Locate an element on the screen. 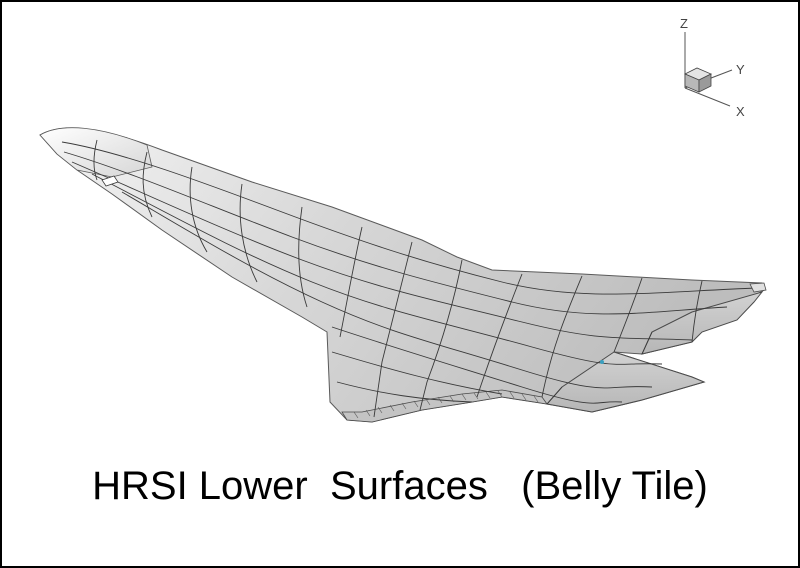 The width and height of the screenshot is (800, 568). figure-caption: HRSI Lower Surfaces (Belly Tile) is located at coordinates (400, 486).